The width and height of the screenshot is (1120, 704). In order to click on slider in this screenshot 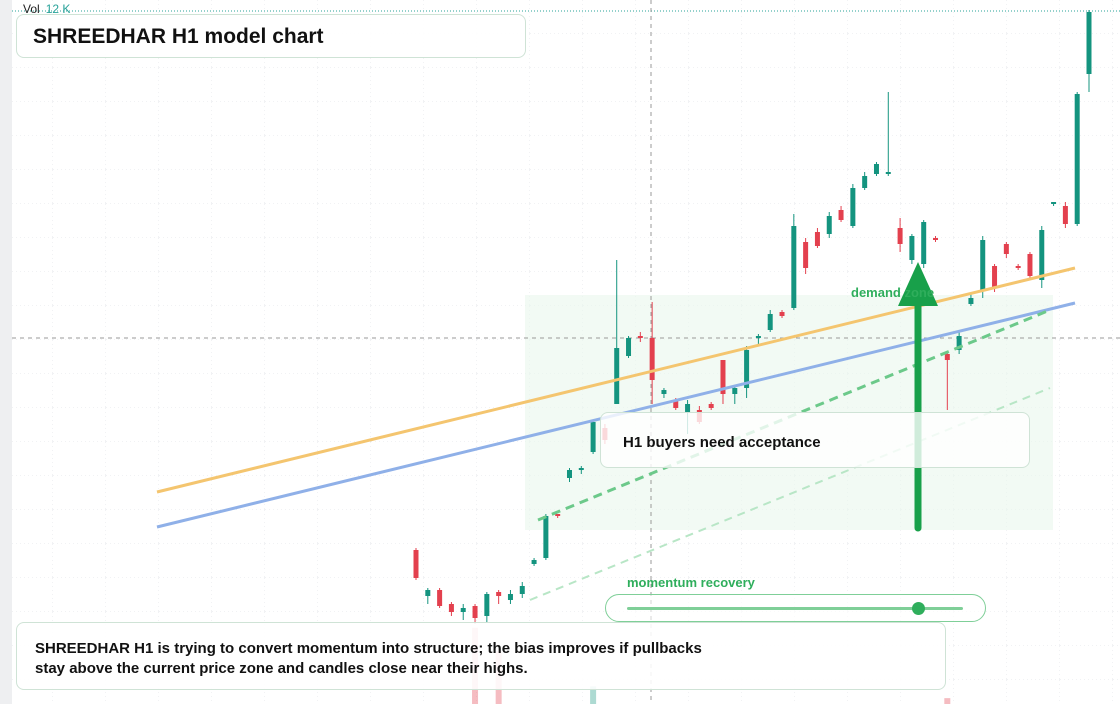, I will do `click(795, 608)`.